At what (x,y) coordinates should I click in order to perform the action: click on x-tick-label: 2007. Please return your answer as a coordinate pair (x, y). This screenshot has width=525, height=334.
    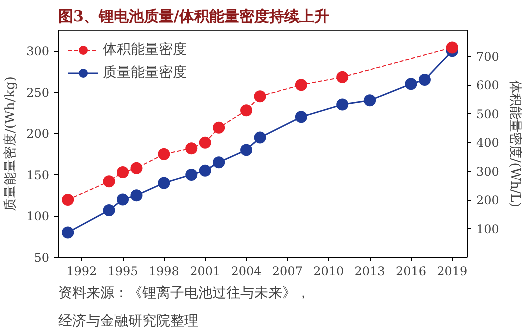
    Looking at the image, I should click on (287, 271).